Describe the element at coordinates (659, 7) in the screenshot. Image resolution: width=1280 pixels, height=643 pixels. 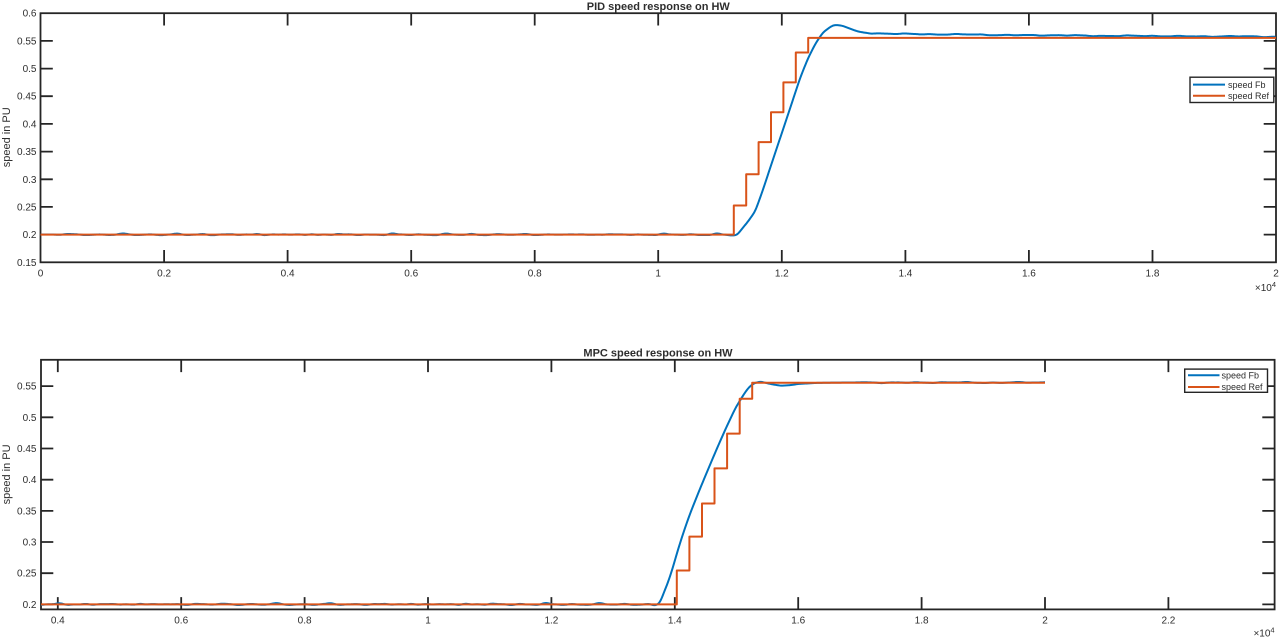
I see `svg-text: PID speed response on HW` at that location.